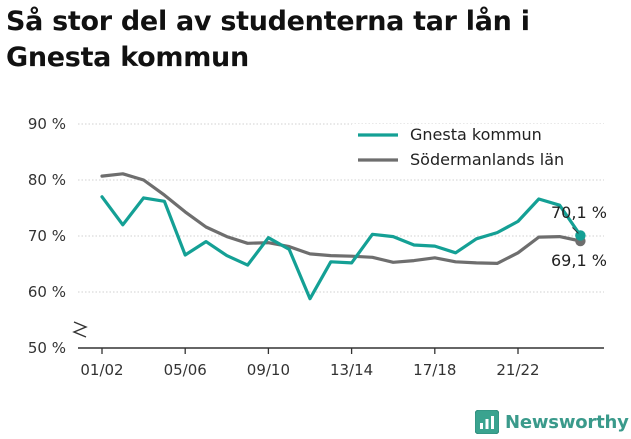  I want to click on end-label-gnesta: 70,1 %, so click(579, 212).